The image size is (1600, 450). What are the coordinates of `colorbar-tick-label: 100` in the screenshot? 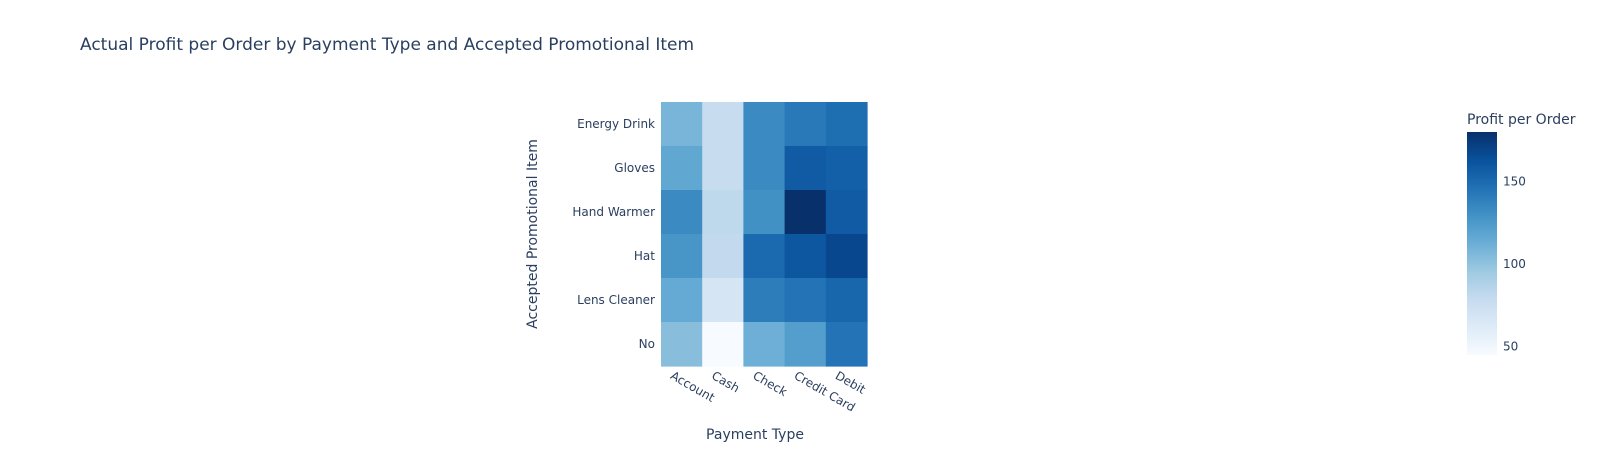 It's located at (1514, 264).